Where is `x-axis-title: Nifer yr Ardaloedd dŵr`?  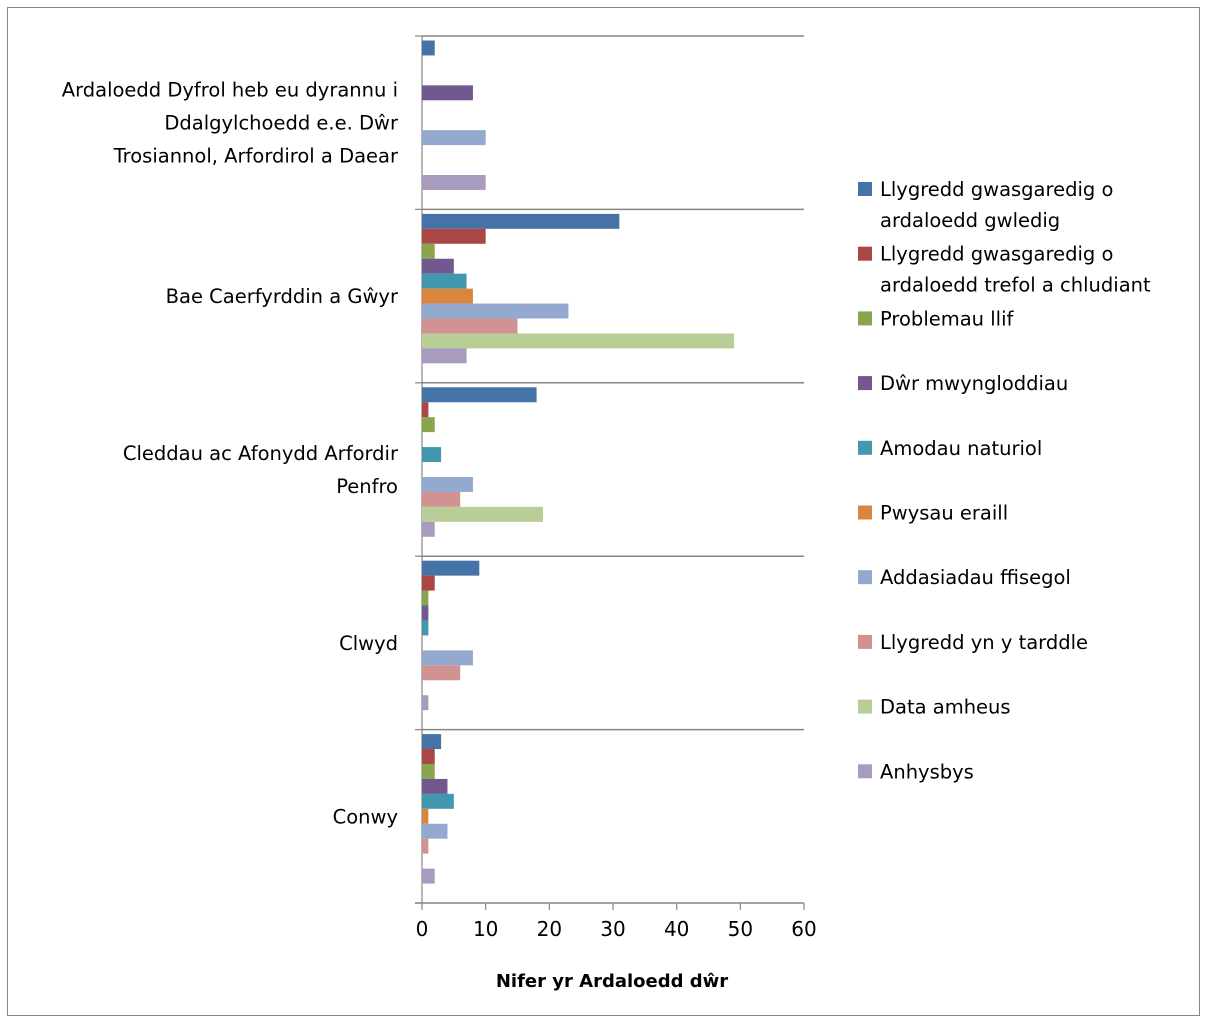 x-axis-title: Nifer yr Ardaloedd dŵr is located at coordinates (612, 981).